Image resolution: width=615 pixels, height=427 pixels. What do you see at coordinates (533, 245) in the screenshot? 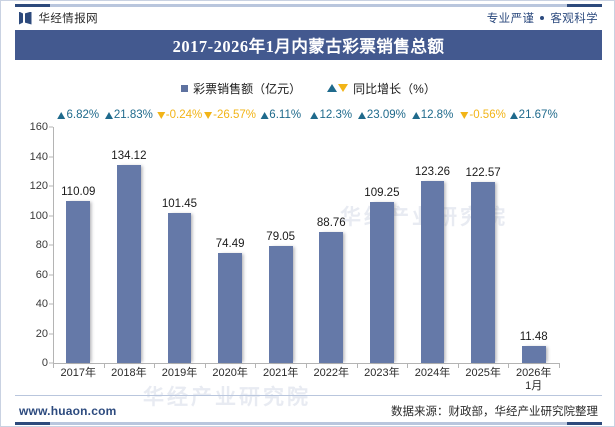
I see `bar-group: 11.48` at bounding box center [533, 245].